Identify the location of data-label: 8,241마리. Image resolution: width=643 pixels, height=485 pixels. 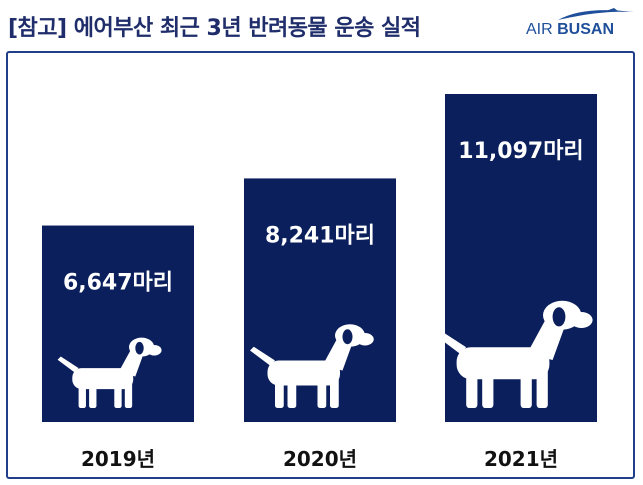
(320, 235).